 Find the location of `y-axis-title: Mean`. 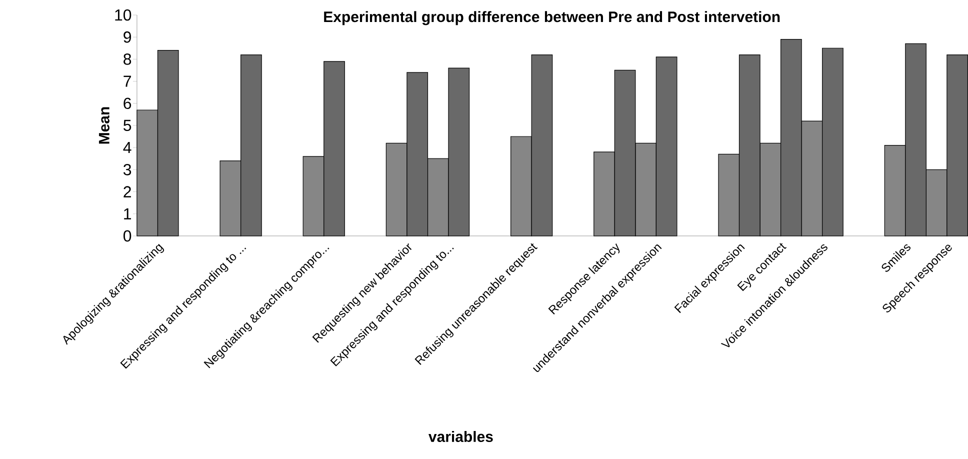

y-axis-title: Mean is located at coordinates (104, 125).